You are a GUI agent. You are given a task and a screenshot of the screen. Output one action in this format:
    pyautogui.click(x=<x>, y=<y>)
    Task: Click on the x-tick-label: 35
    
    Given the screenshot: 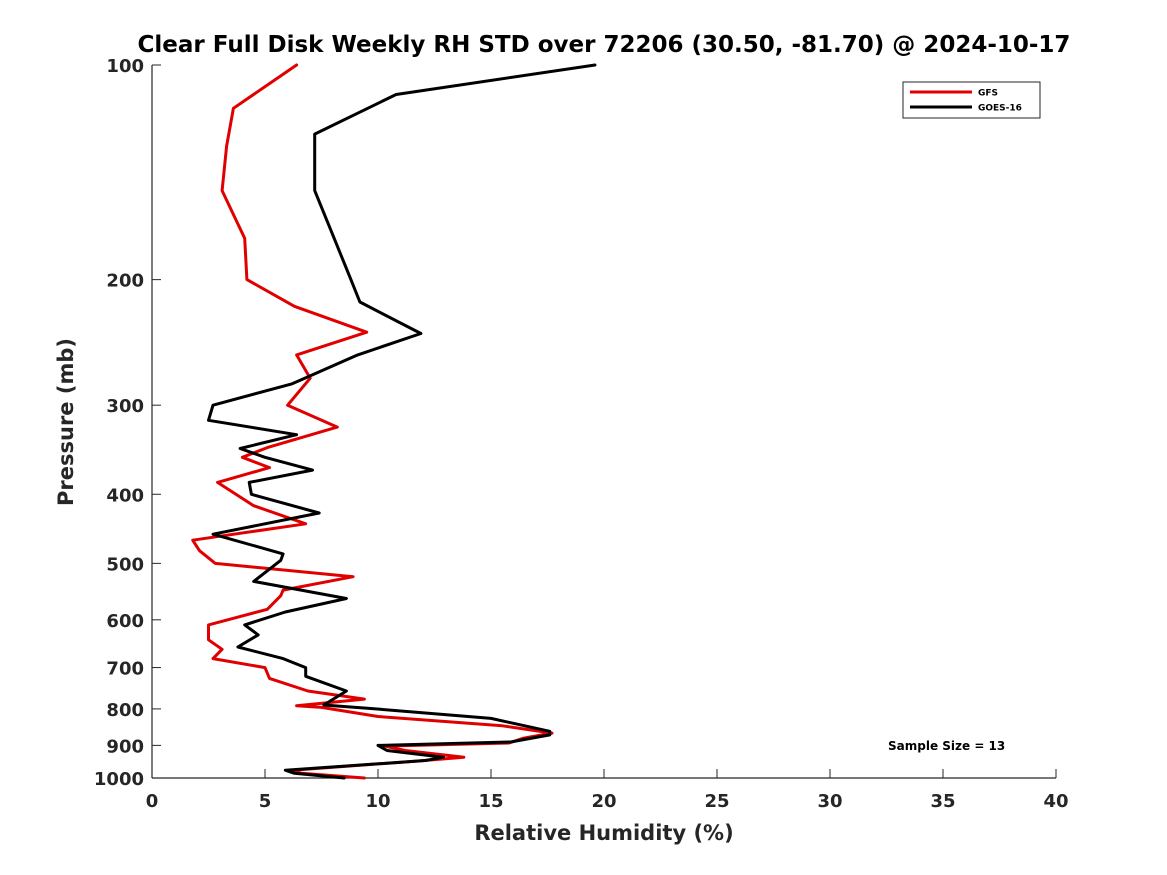 What is the action you would take?
    pyautogui.click(x=942, y=801)
    